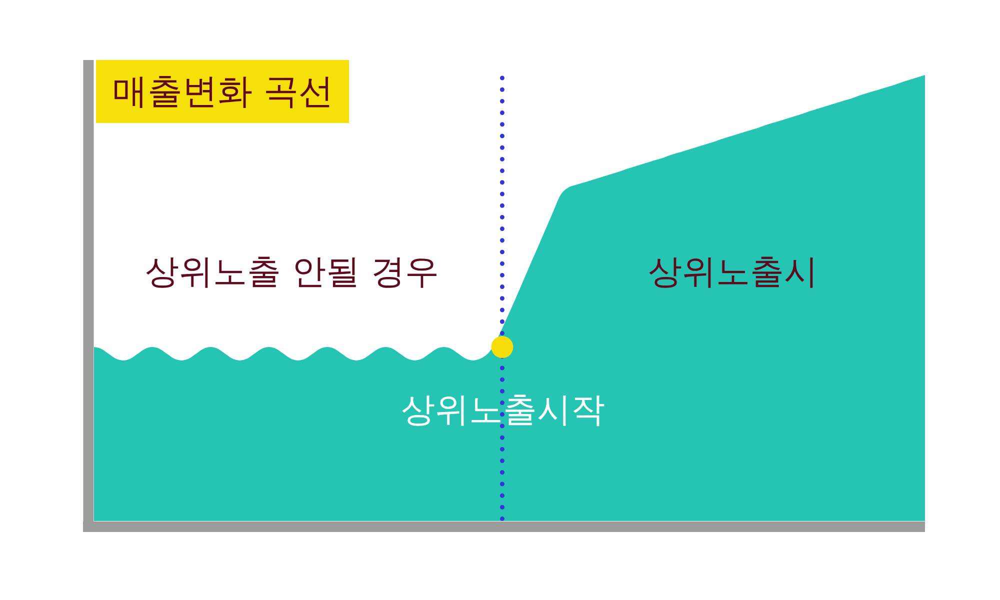 This screenshot has height=600, width=1000. I want to click on annotation: 상위노출시작, so click(503, 410).